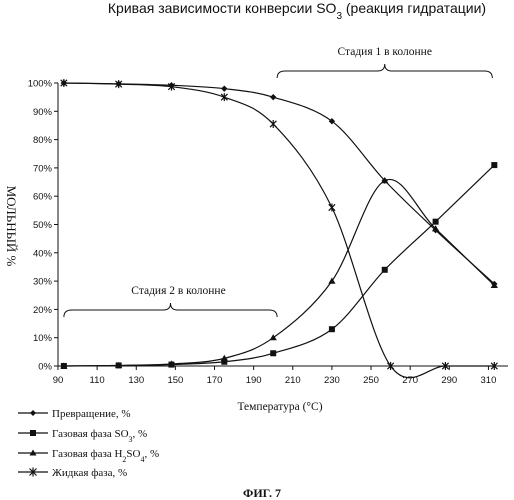 The width and height of the screenshot is (514, 500). Describe the element at coordinates (43, 112) in the screenshot. I see `y-tick-label: 90%` at that location.